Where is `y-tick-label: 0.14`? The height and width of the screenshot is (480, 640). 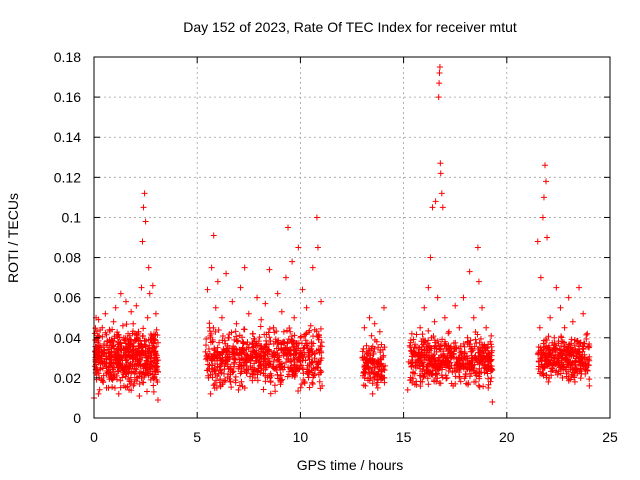
y-tick-label: 0.14 is located at coordinates (67, 137).